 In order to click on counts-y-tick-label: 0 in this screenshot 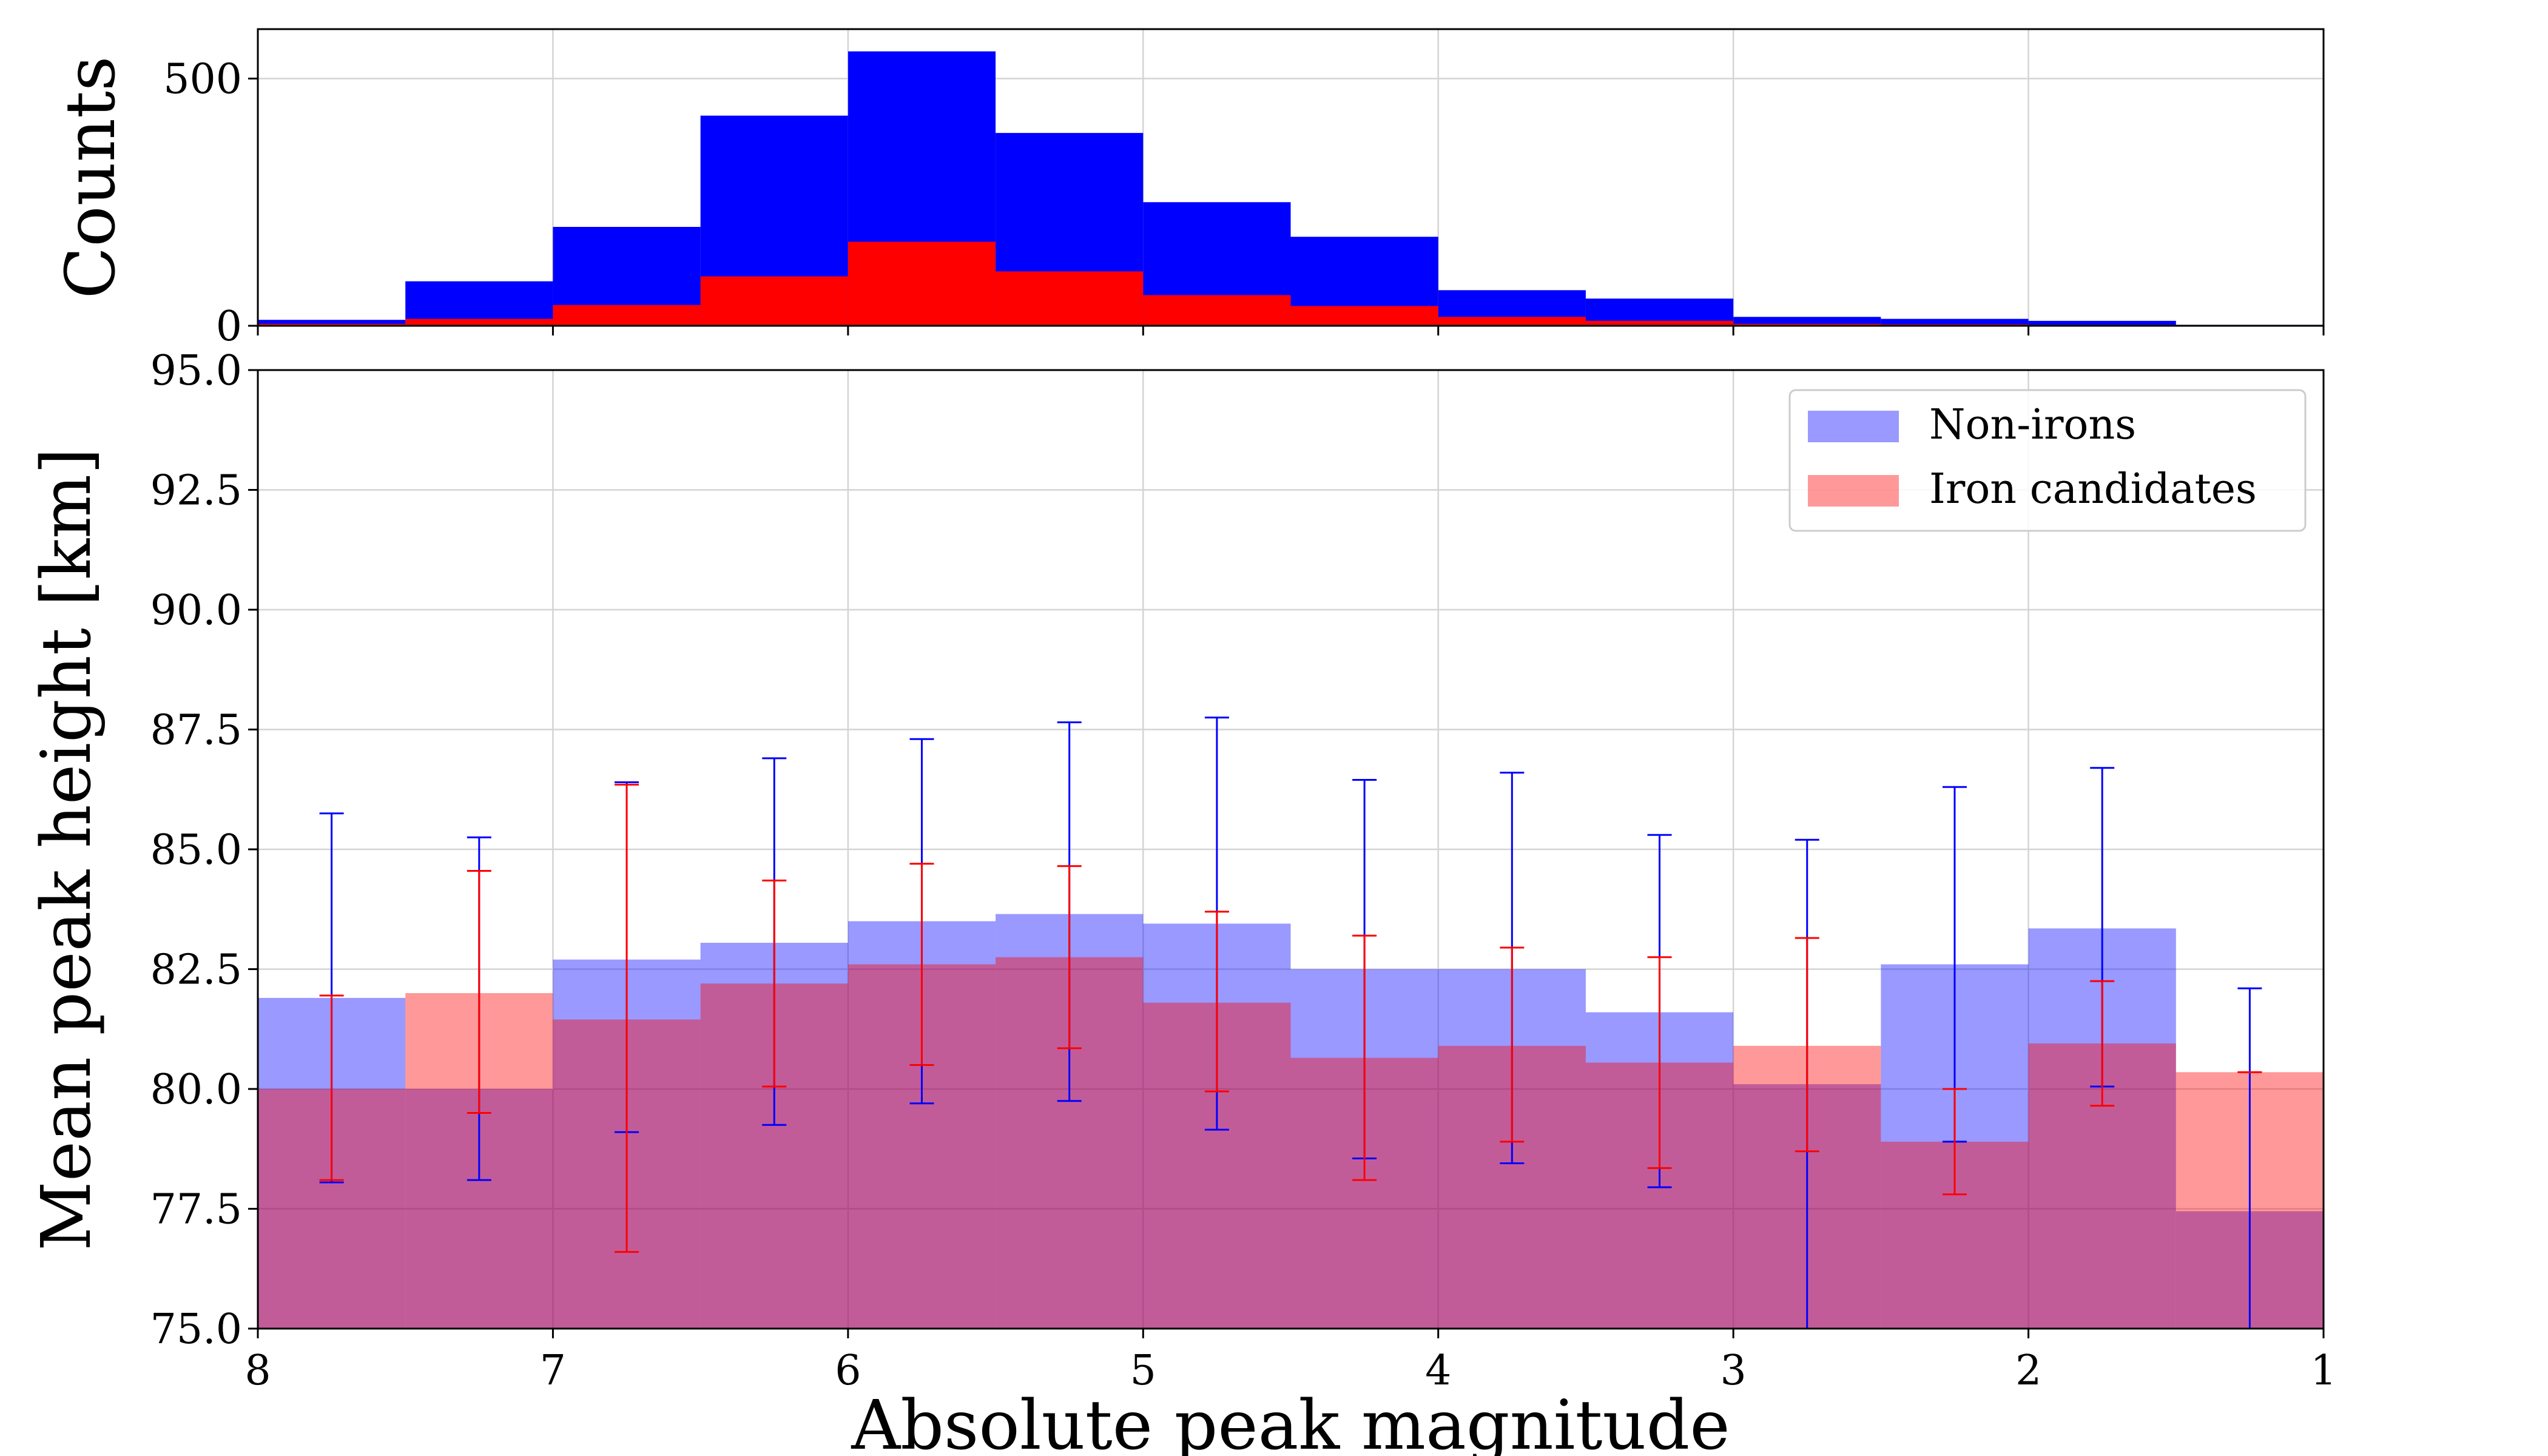, I will do `click(229, 327)`.